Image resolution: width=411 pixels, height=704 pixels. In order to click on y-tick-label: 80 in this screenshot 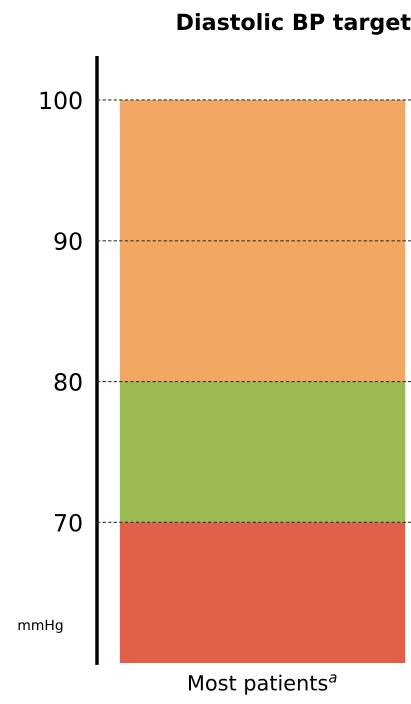, I will do `click(68, 382)`.